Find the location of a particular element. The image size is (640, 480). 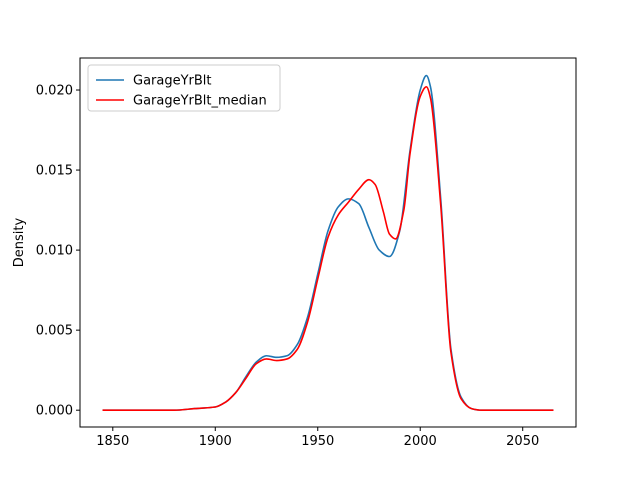

legend-box is located at coordinates (184, 88).